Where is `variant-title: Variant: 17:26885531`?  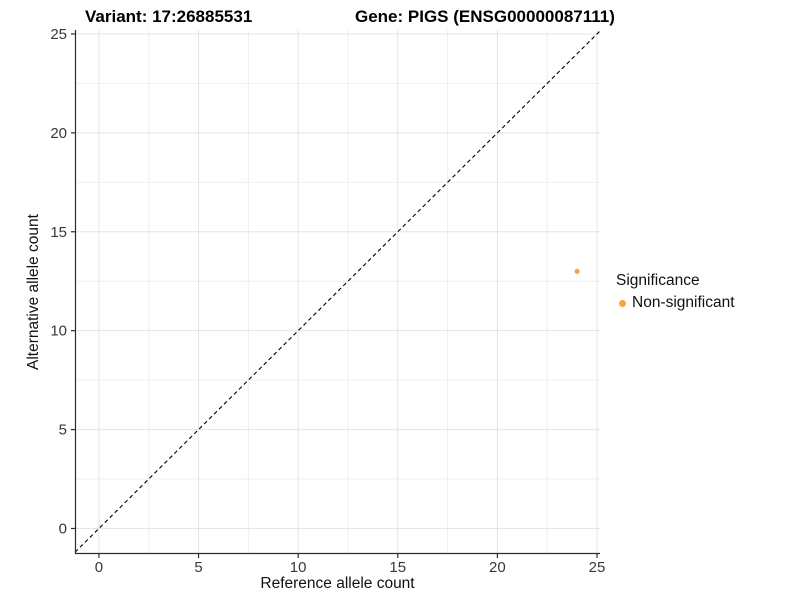
variant-title: Variant: 17:26885531 is located at coordinates (169, 16).